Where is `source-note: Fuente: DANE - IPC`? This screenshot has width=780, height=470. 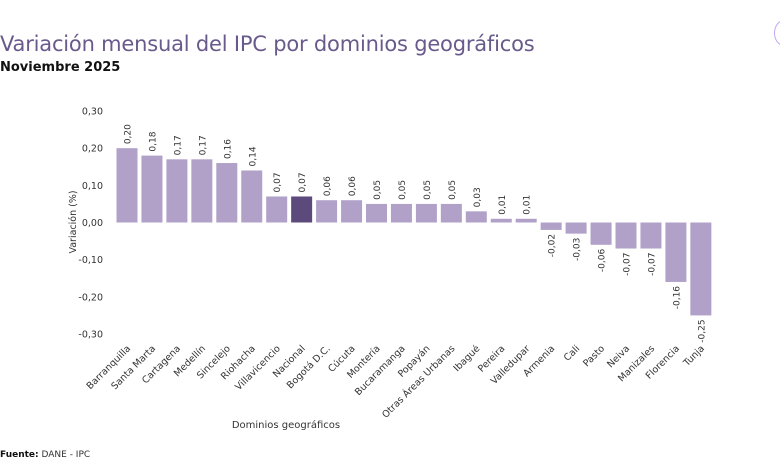
source-note: Fuente: DANE - IPC is located at coordinates (45, 455).